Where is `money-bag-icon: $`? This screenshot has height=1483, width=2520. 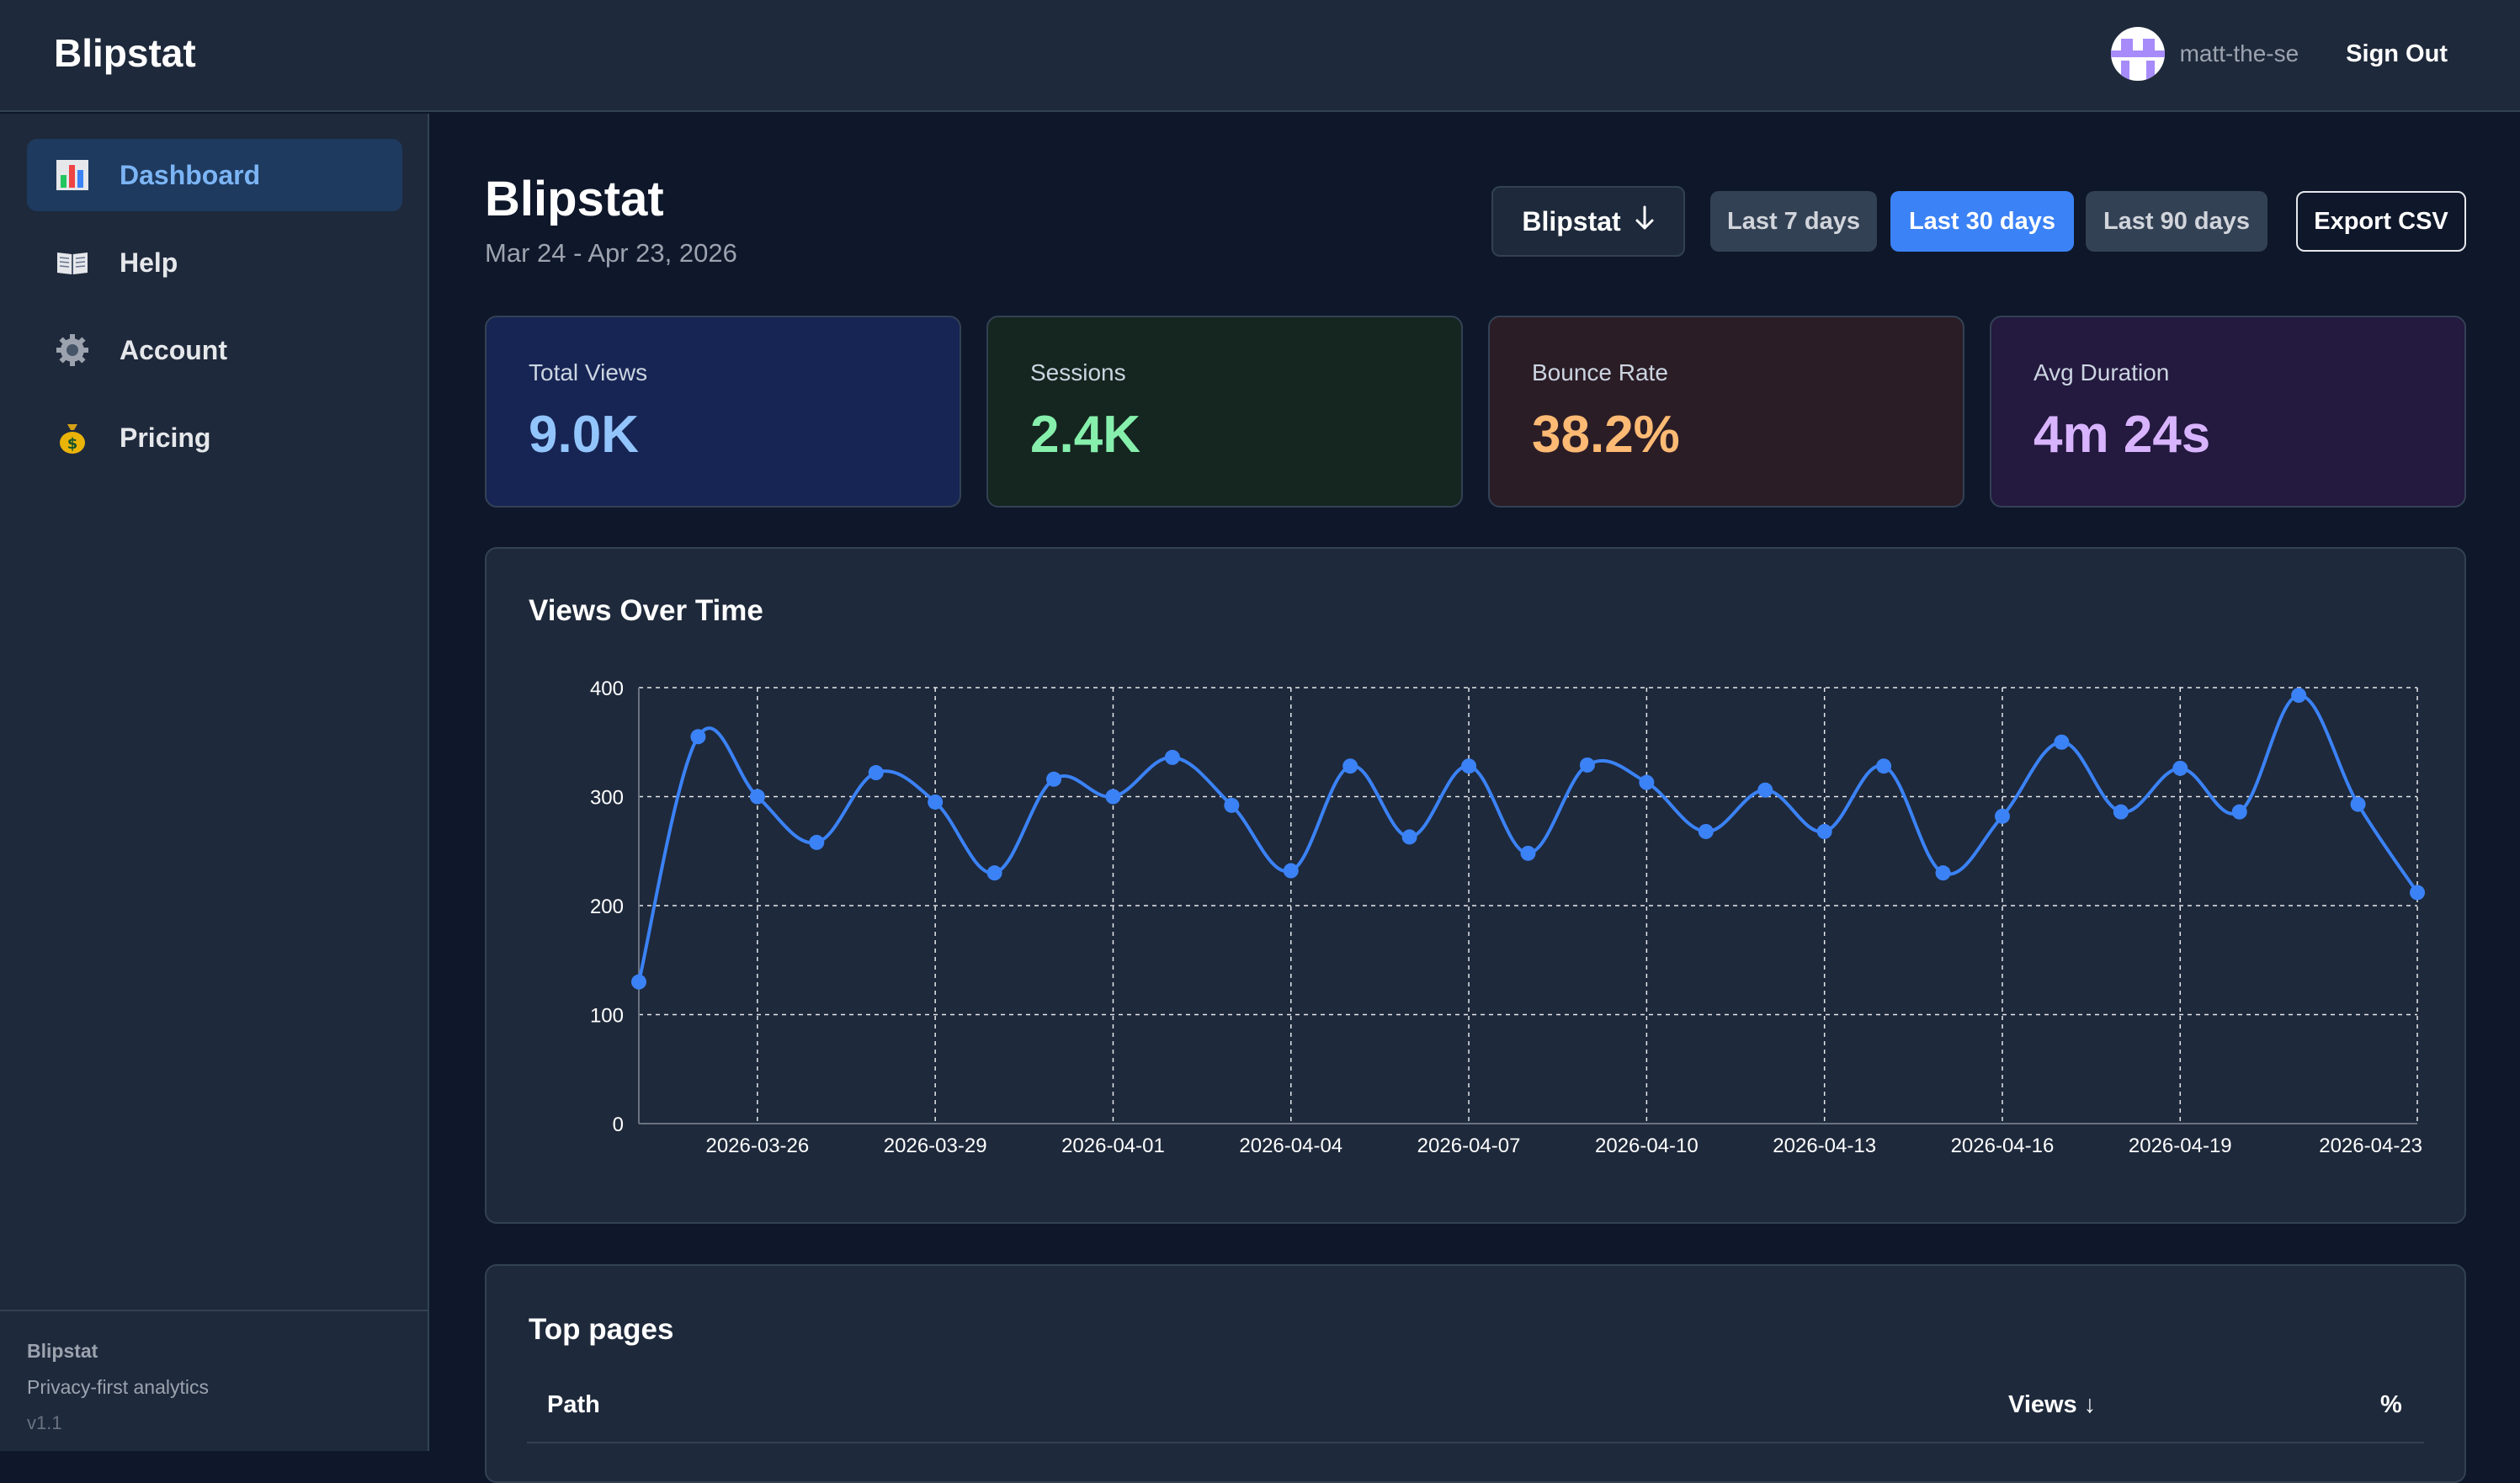
money-bag-icon: $ is located at coordinates (72, 438).